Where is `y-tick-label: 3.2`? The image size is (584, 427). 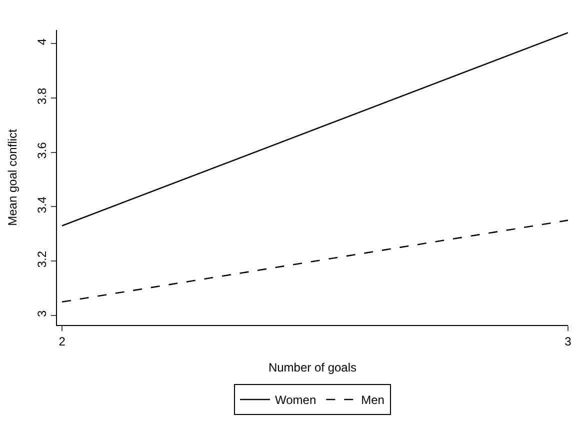
y-tick-label: 3.2 is located at coordinates (42, 259).